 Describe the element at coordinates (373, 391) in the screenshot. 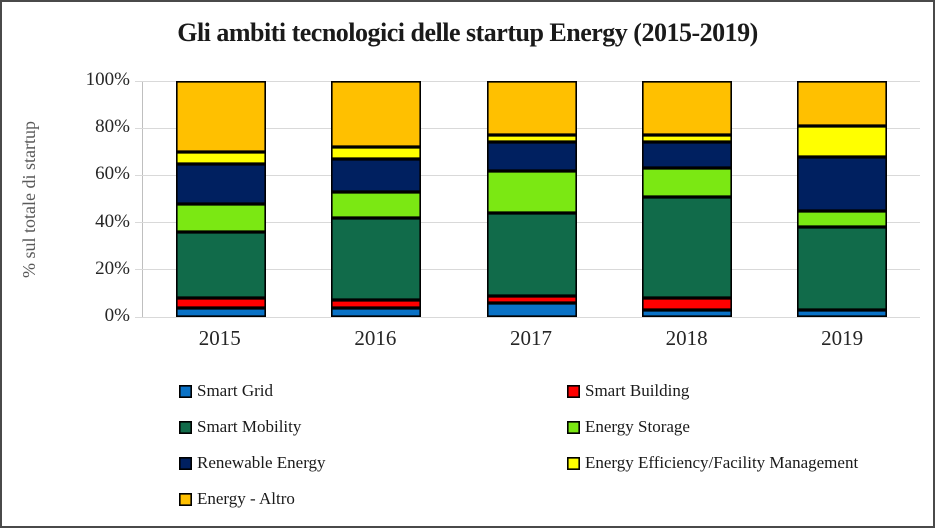

I see `legend-item: Smart Grid` at that location.